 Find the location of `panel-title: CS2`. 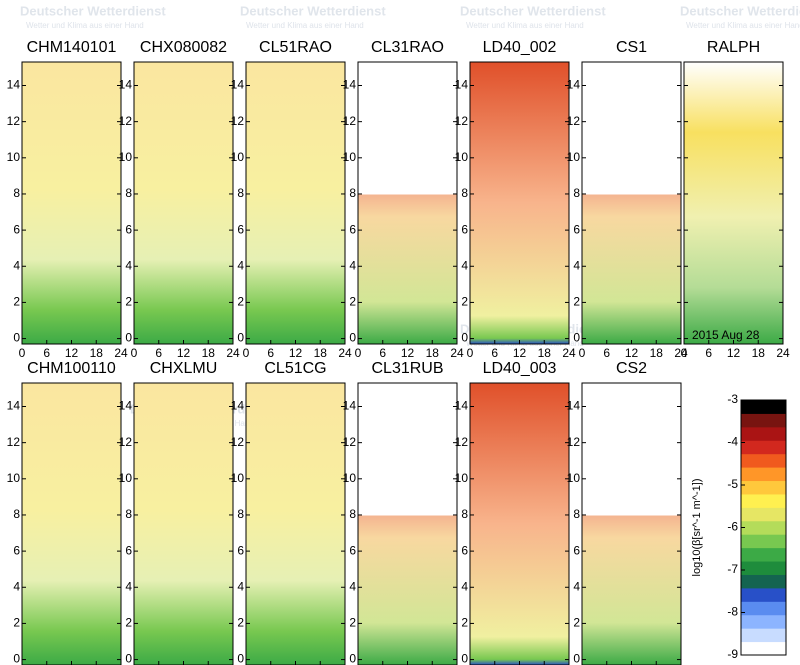

panel-title: CS2 is located at coordinates (631, 368).